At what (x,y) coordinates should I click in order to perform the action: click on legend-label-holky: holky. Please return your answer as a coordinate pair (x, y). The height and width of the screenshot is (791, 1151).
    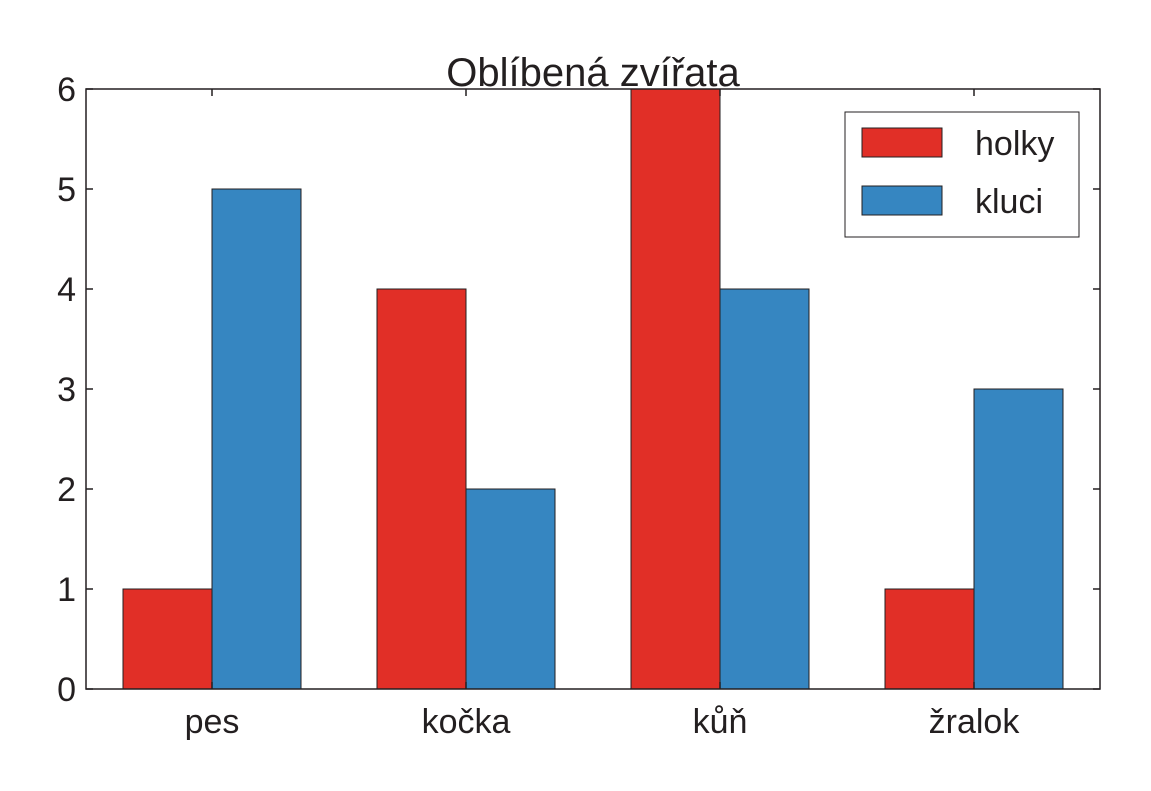
    Looking at the image, I should click on (1014, 144).